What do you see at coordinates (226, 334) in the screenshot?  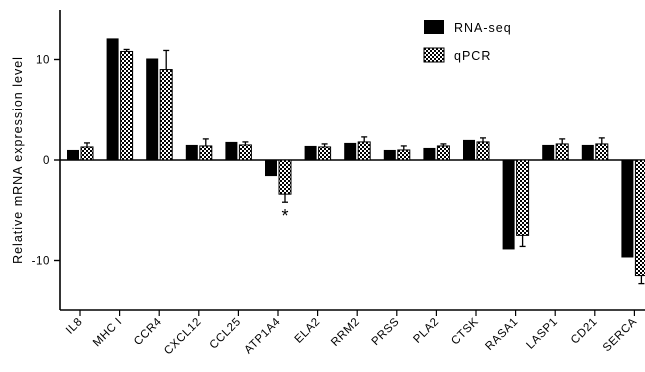 I see `x-tick-label: CCL25` at bounding box center [226, 334].